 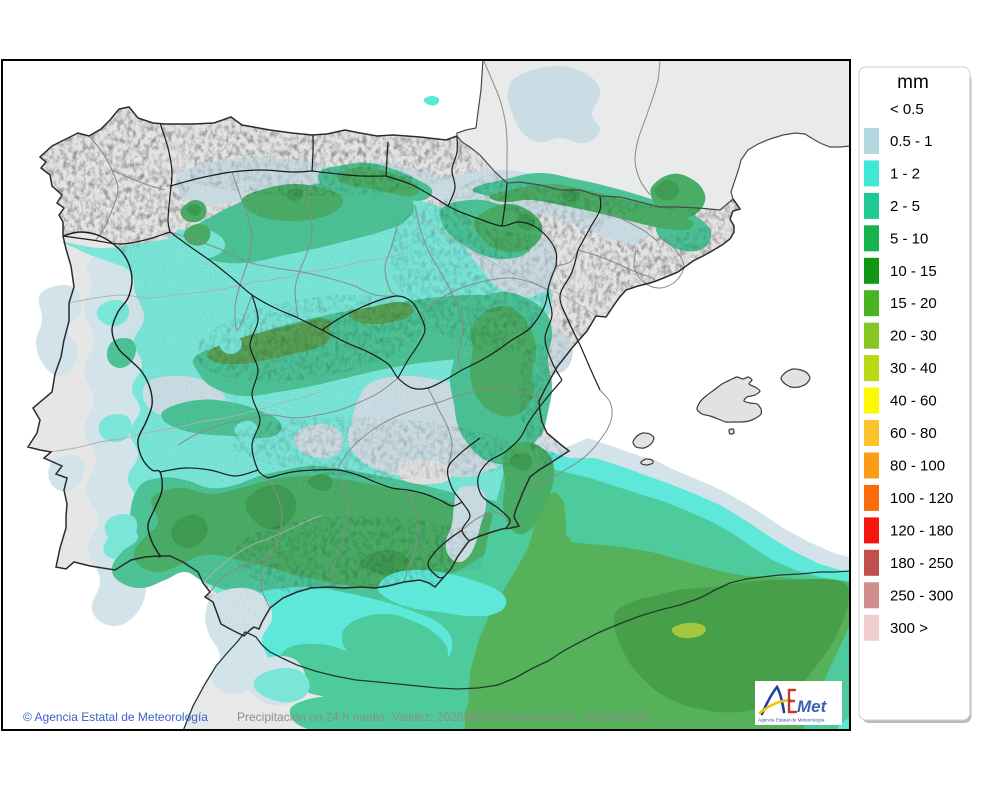 What do you see at coordinates (812, 706) in the screenshot?
I see `svg-text: Met` at bounding box center [812, 706].